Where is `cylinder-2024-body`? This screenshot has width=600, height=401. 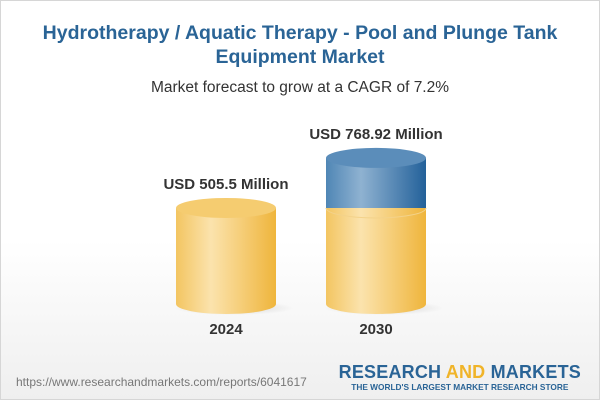 cylinder-2024-body is located at coordinates (226, 260).